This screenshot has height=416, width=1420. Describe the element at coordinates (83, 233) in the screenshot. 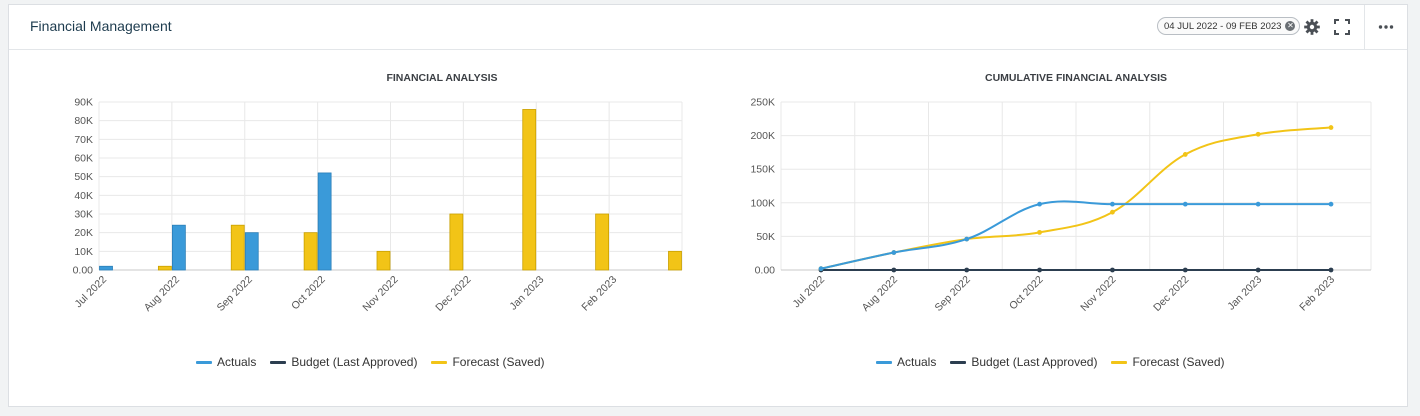

I see `y-tick-label: 20K` at that location.